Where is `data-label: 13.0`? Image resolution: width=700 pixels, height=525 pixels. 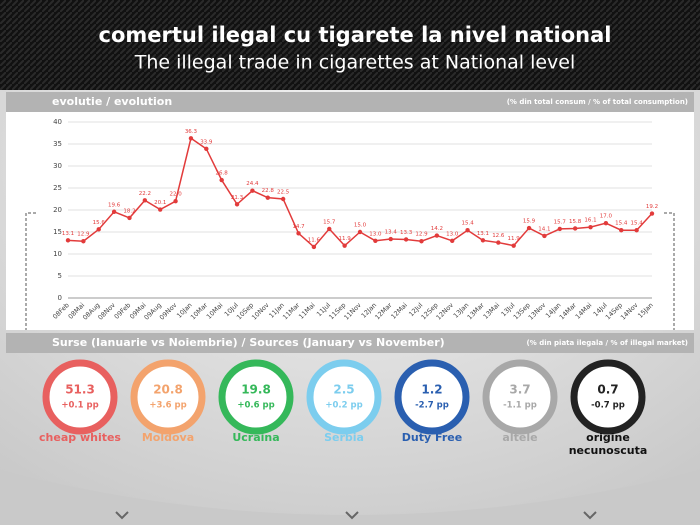 data-label: 13.0 is located at coordinates (375, 234).